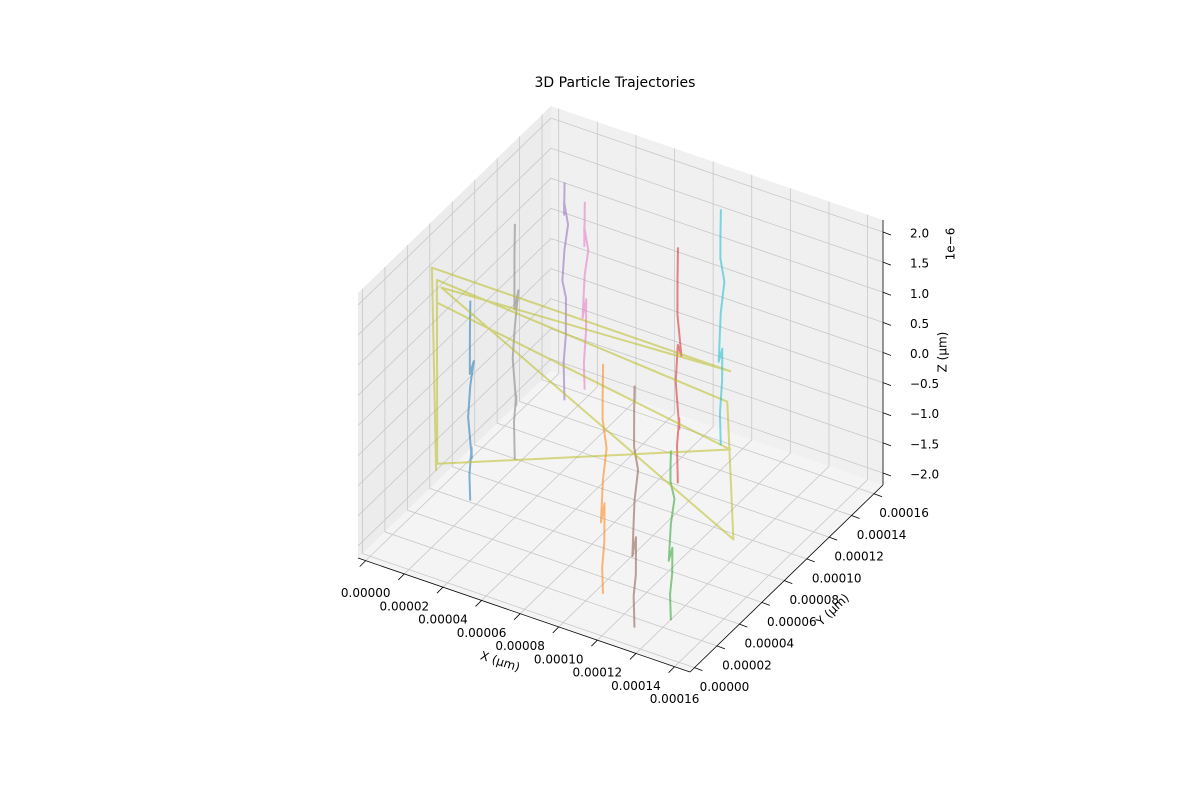 The height and width of the screenshot is (800, 1200). Describe the element at coordinates (366, 593) in the screenshot. I see `x-tick-label: 0.00000` at that location.